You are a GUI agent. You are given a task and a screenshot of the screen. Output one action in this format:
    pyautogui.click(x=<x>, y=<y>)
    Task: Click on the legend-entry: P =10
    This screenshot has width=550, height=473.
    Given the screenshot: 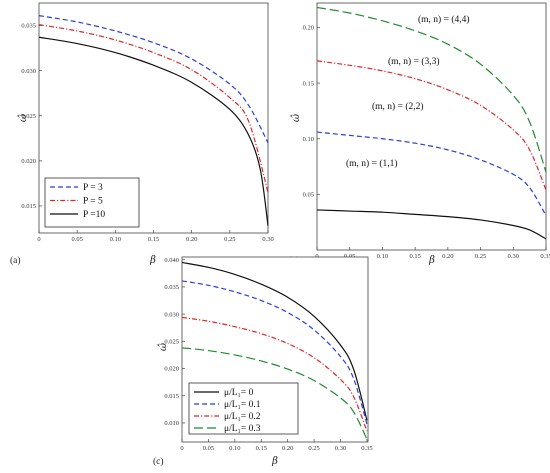 What is the action you would take?
    pyautogui.click(x=94, y=215)
    